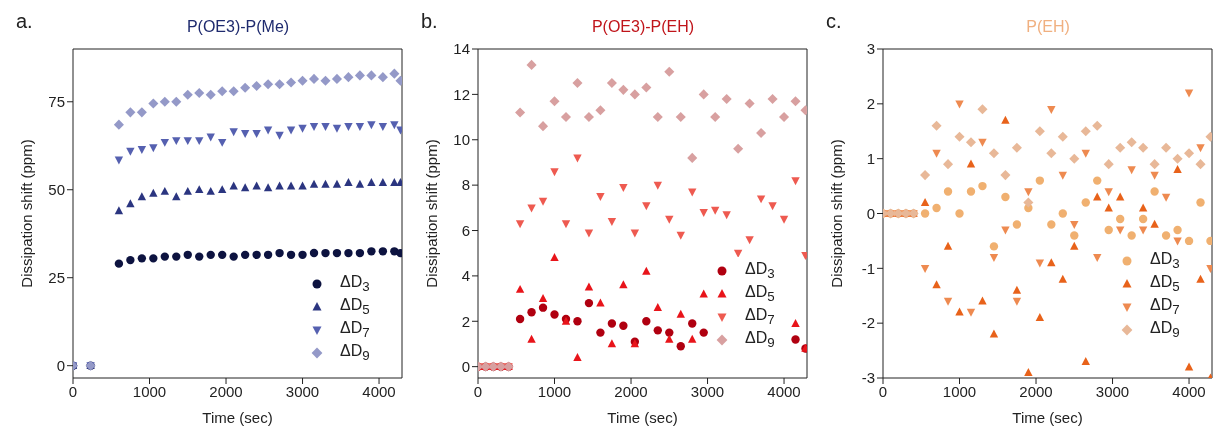 The width and height of the screenshot is (1225, 435). Describe the element at coordinates (870, 49) in the screenshot. I see `y-tick-label: 3` at that location.